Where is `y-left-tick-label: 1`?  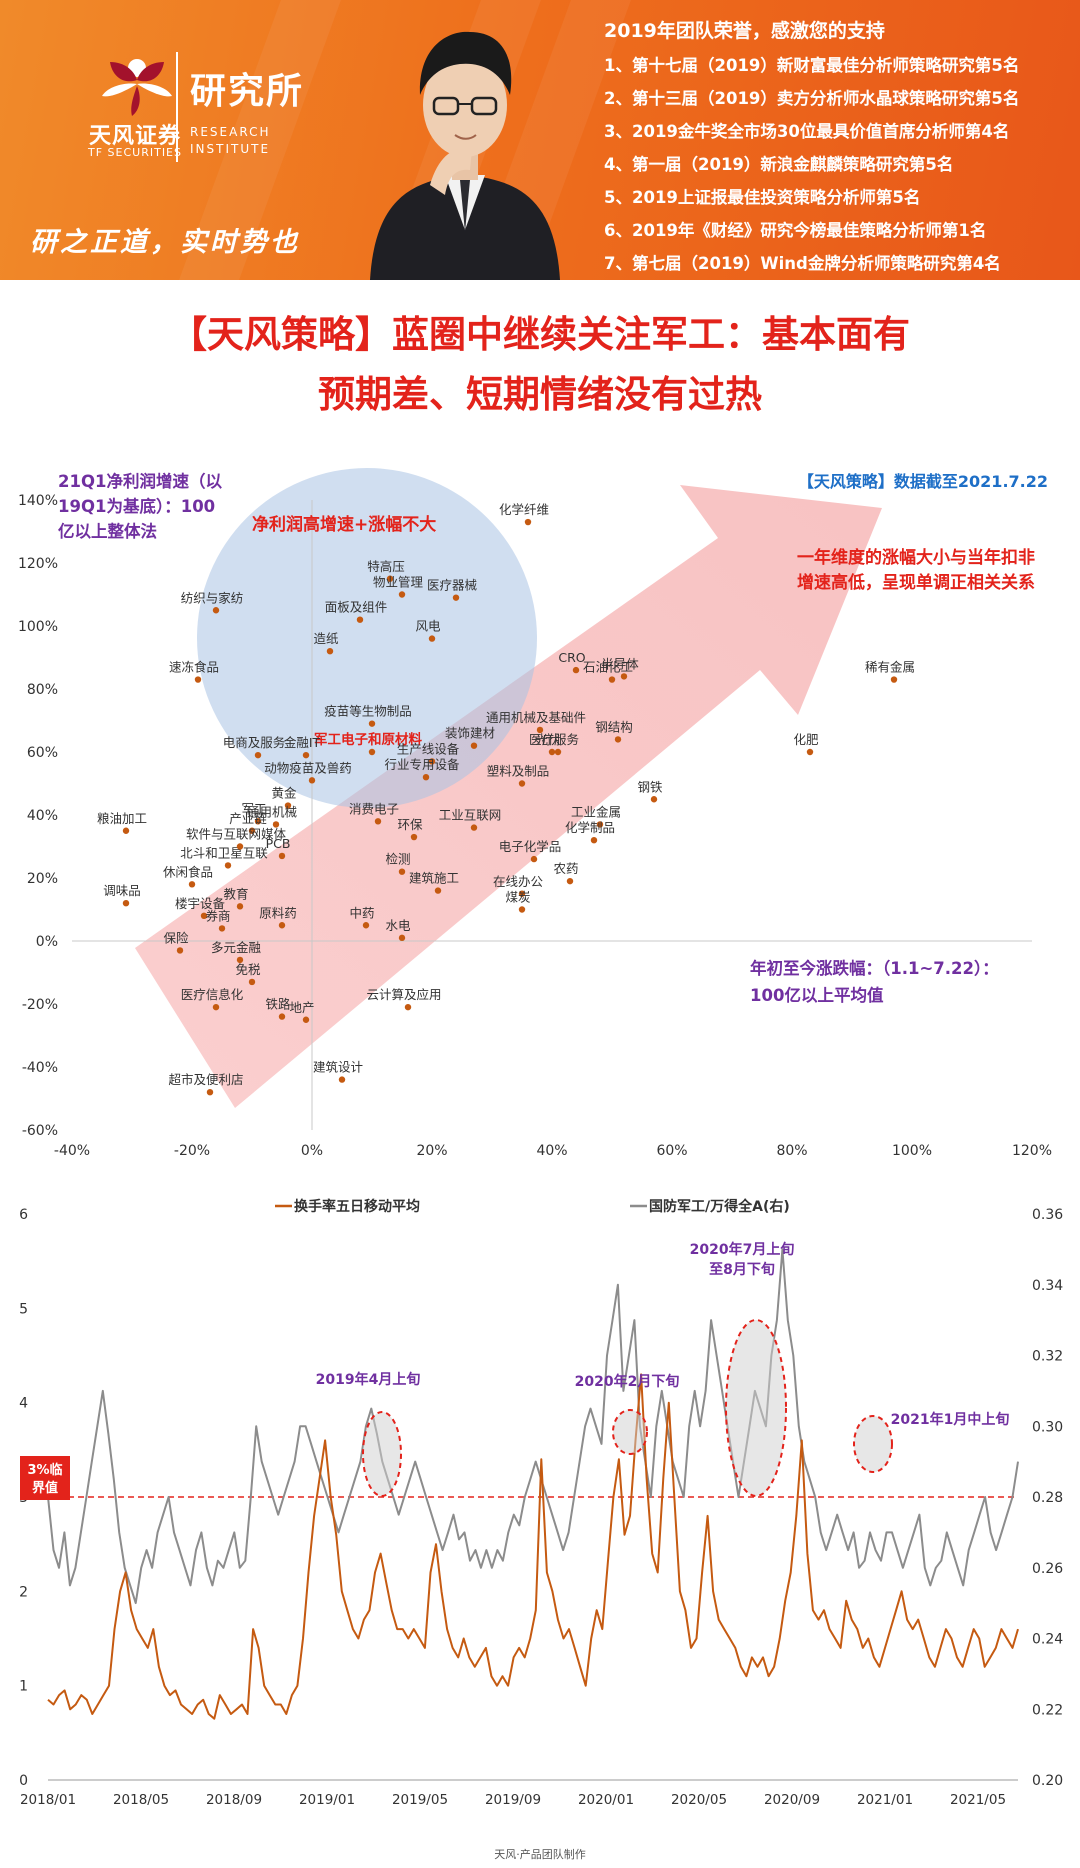 y-left-tick-label: 1 is located at coordinates (23, 1687).